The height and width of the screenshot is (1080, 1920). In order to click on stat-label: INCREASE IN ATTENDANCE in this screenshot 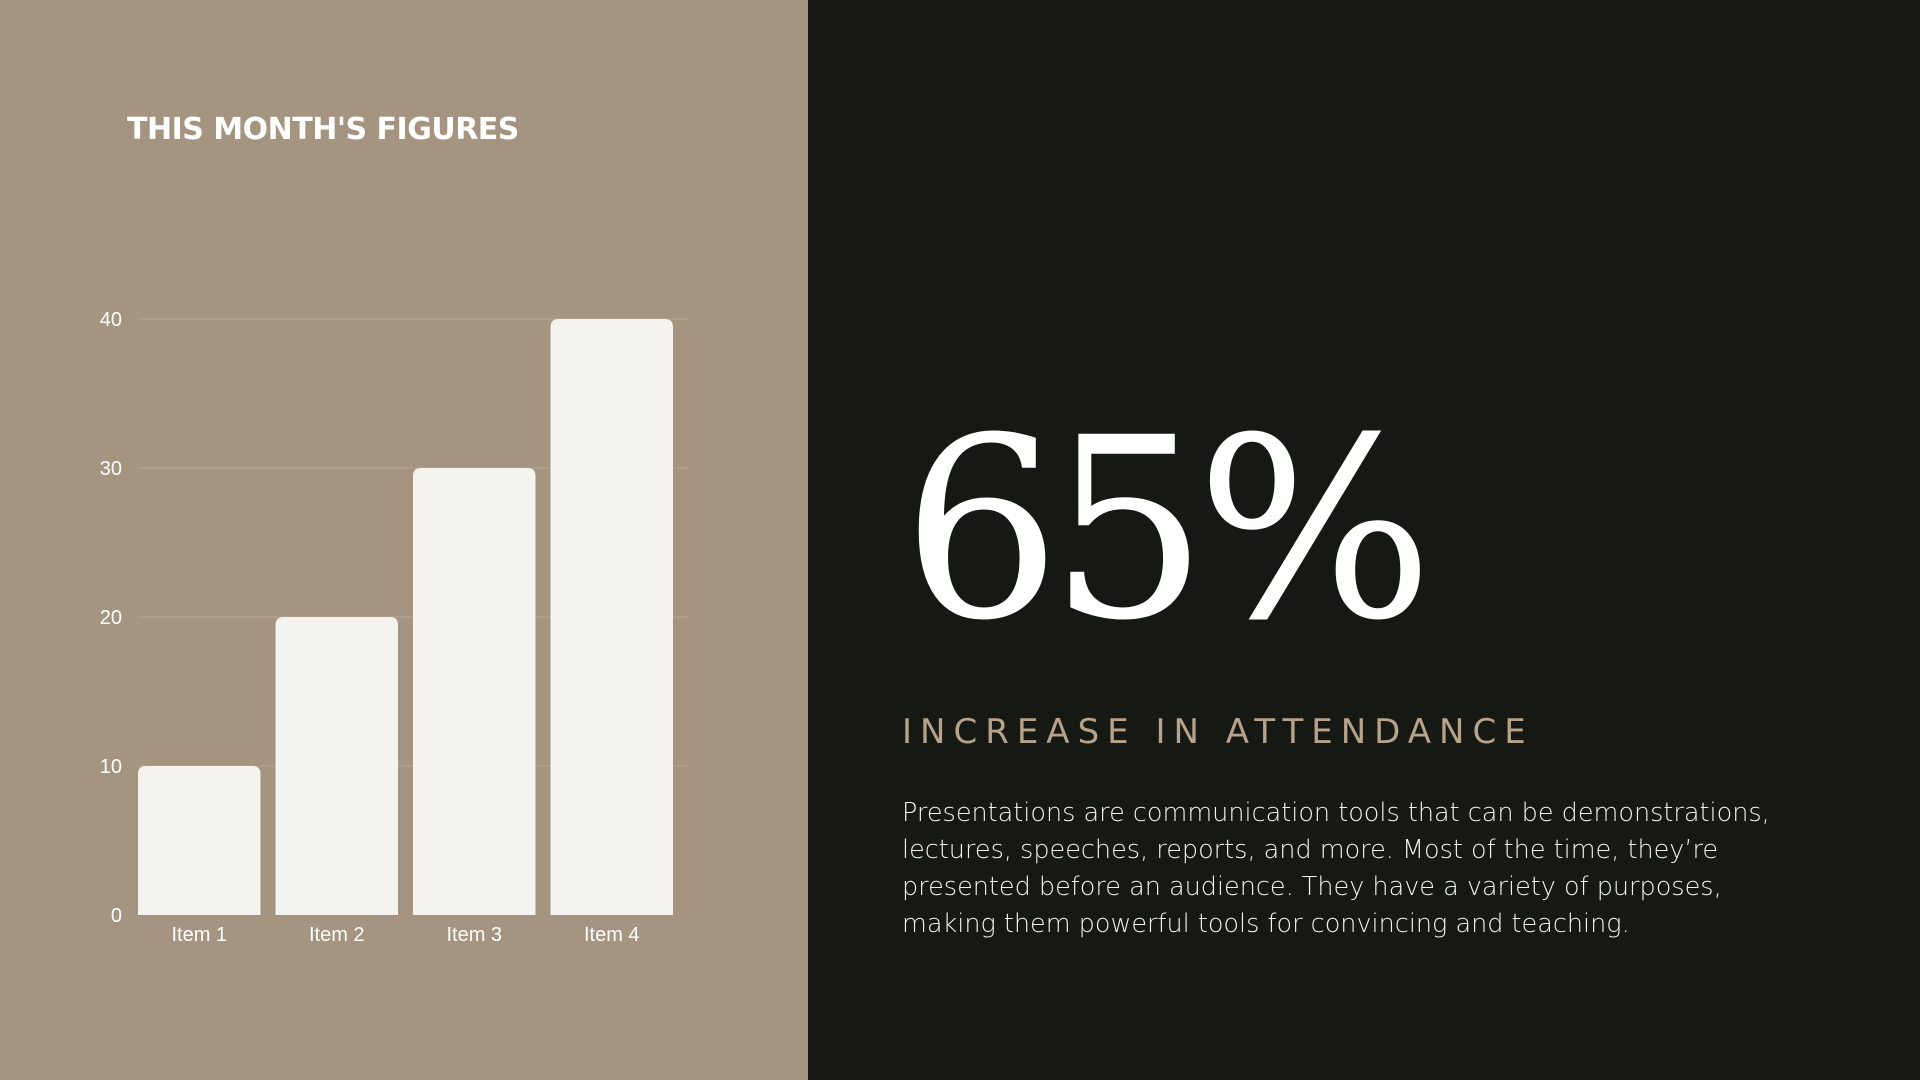, I will do `click(1218, 732)`.